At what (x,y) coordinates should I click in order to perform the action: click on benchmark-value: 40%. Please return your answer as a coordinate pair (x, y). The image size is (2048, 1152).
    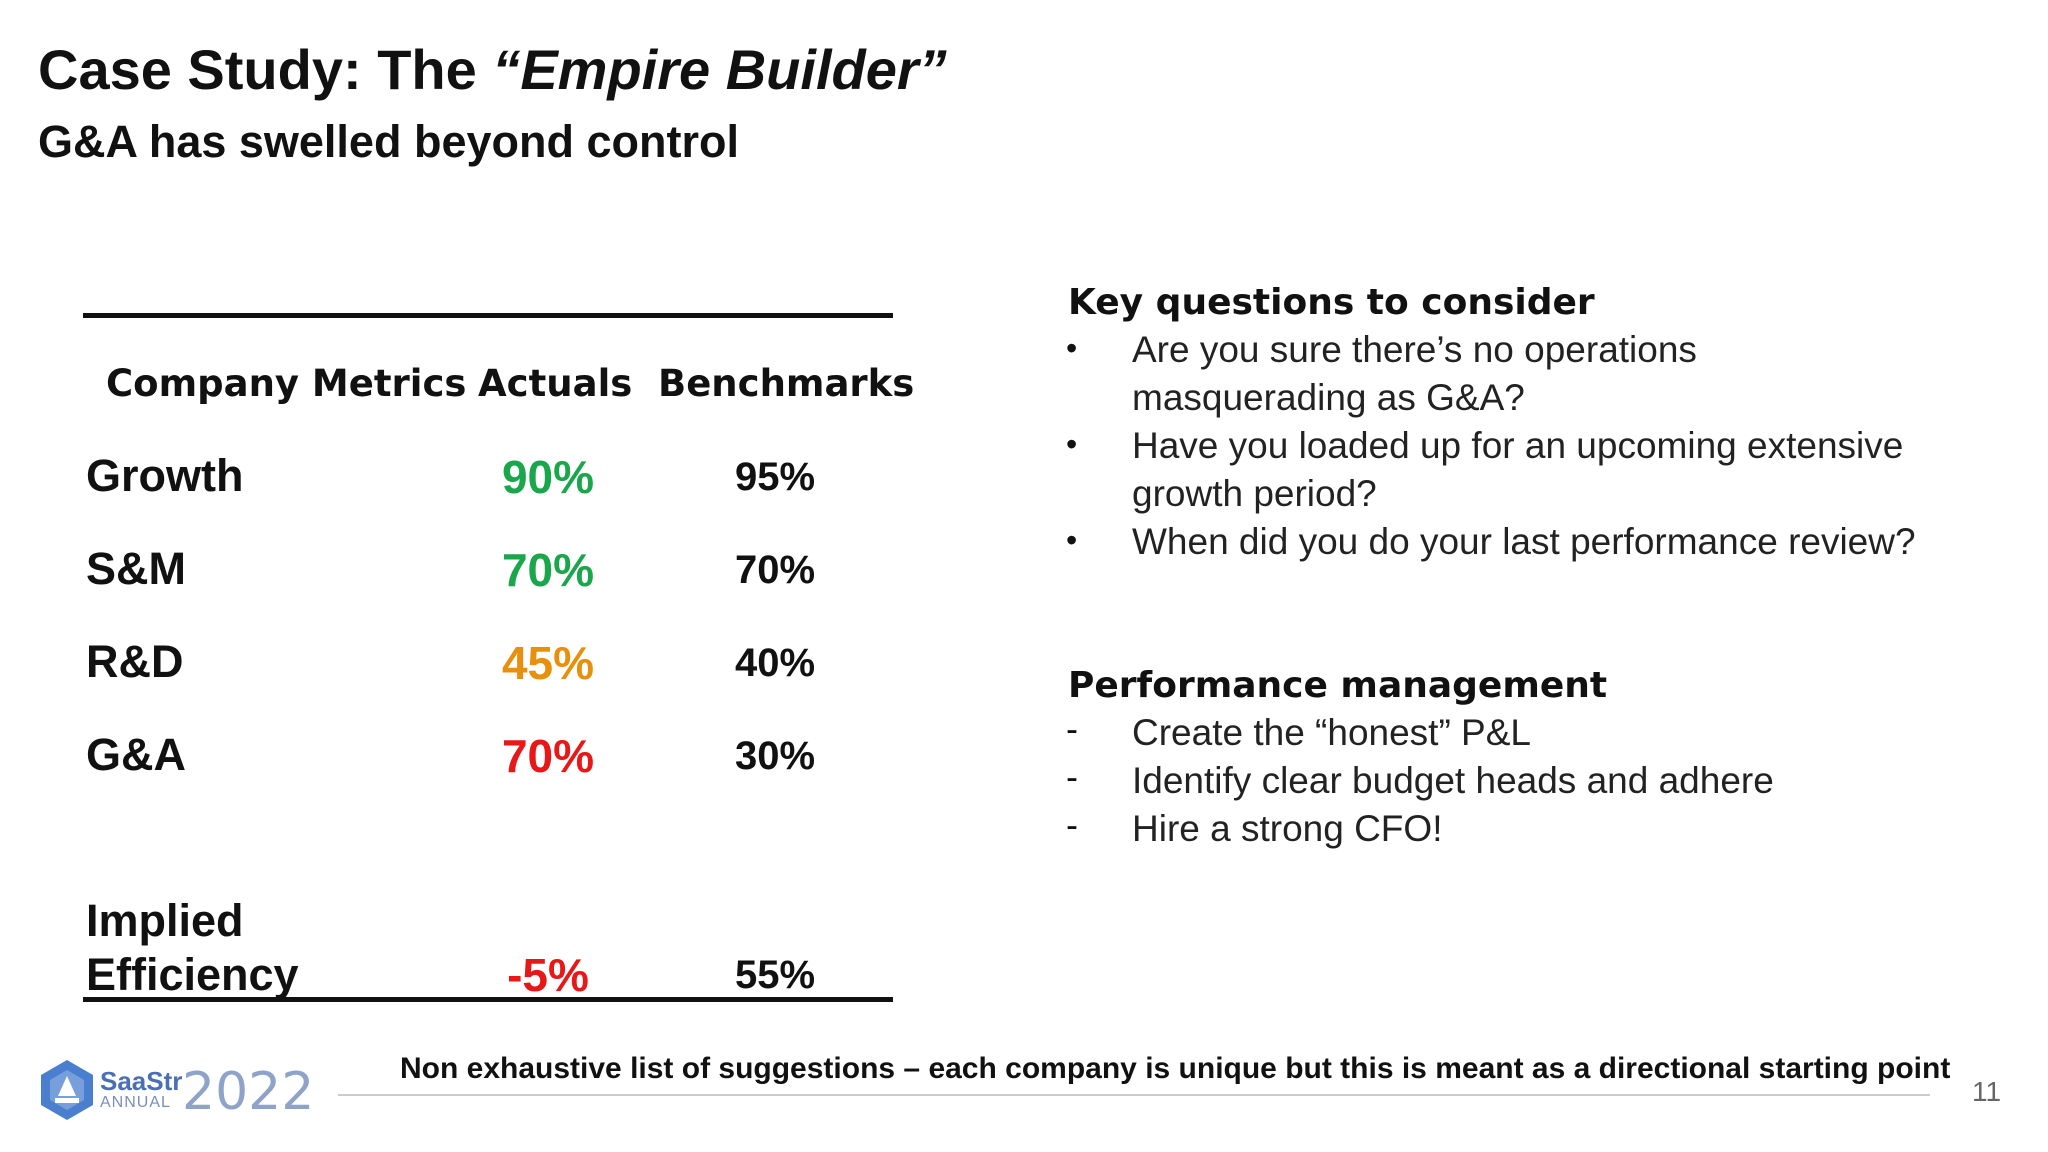
    Looking at the image, I should click on (775, 663).